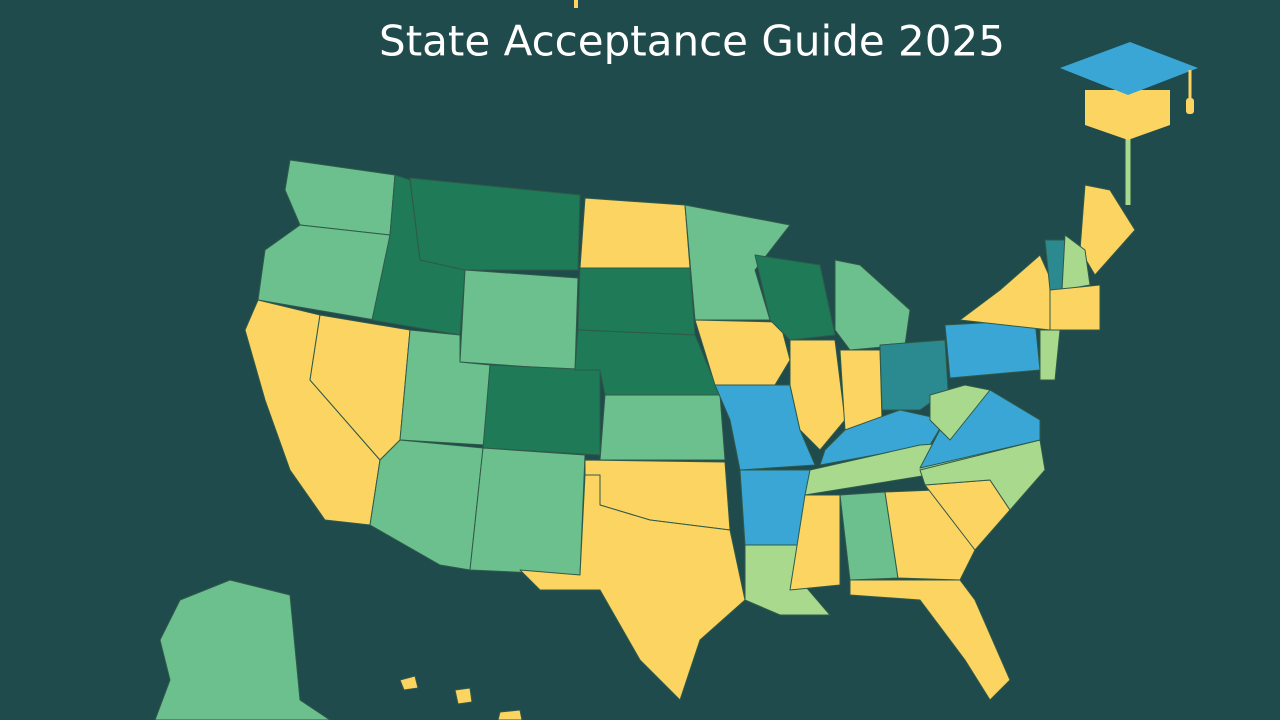  I want to click on graduation-cap-icon, so click(1129, 123).